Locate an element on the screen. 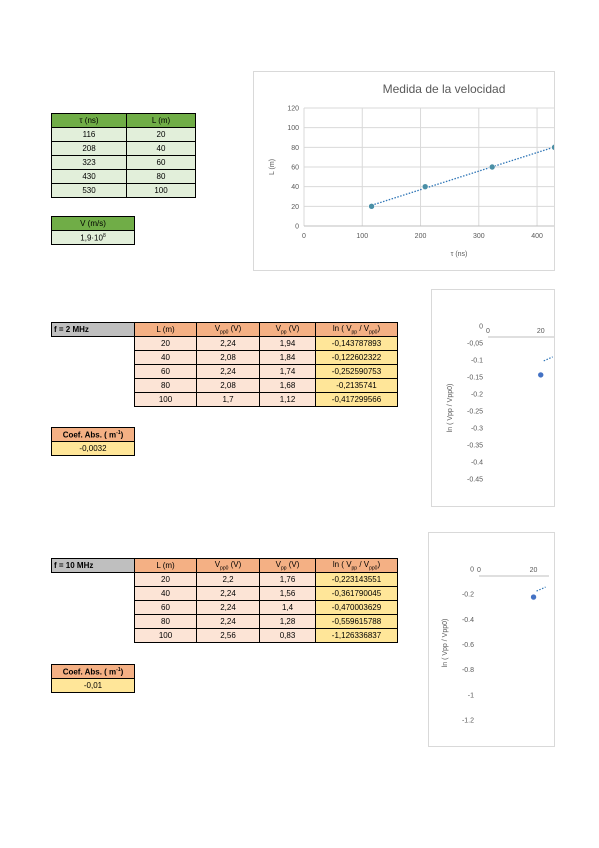 The width and height of the screenshot is (599, 848). table-cell: 1,84 is located at coordinates (287, 357).